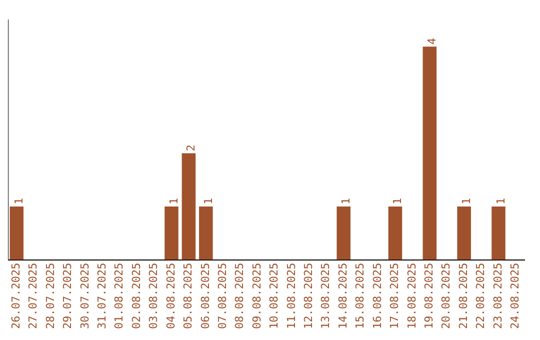 Image resolution: width=540 pixels, height=340 pixels. Describe the element at coordinates (291, 296) in the screenshot. I see `x-tick-label: 11.08.2025` at that location.